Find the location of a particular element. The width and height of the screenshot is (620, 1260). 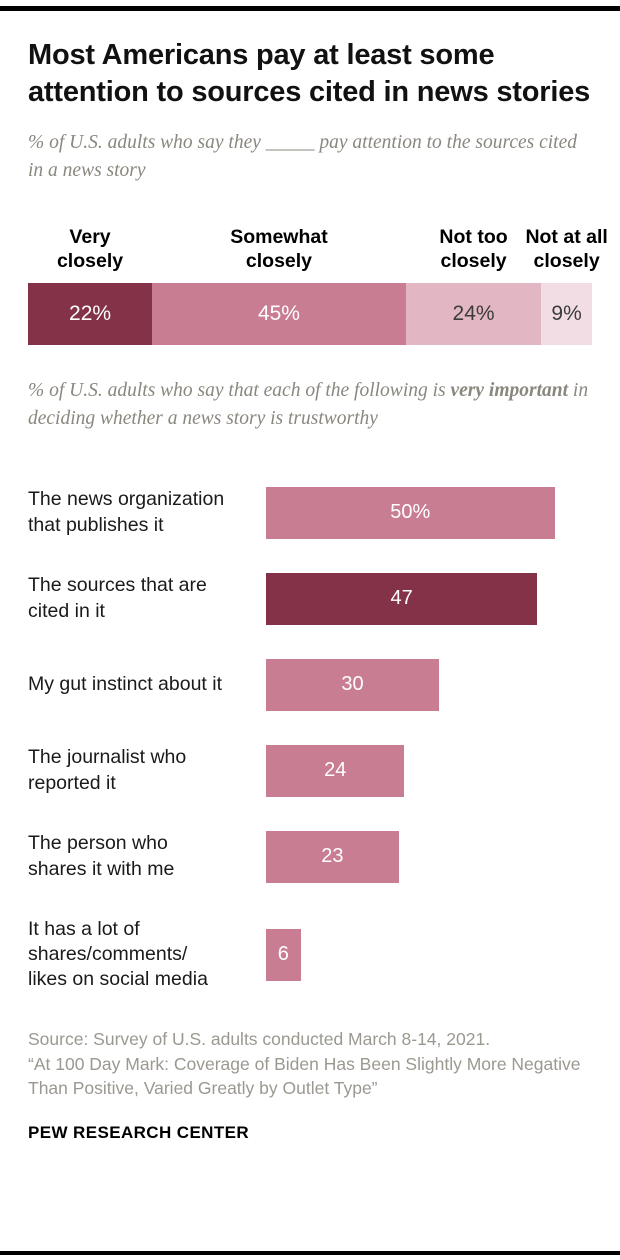

bar-value-label: 47 is located at coordinates (401, 598).